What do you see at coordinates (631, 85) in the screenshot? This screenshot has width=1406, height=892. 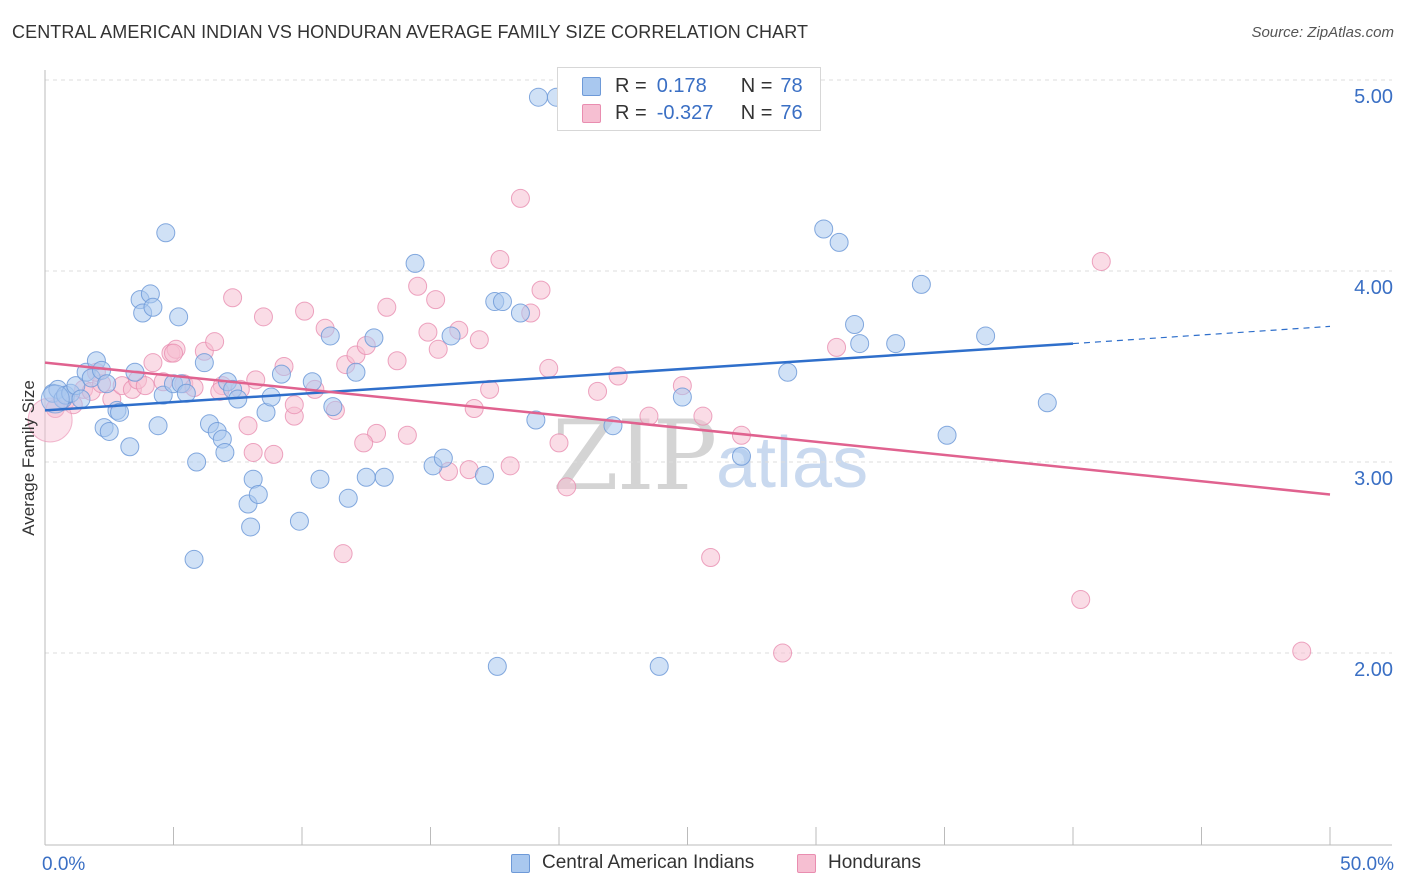 I see `legend-r-label: R =` at bounding box center [631, 85].